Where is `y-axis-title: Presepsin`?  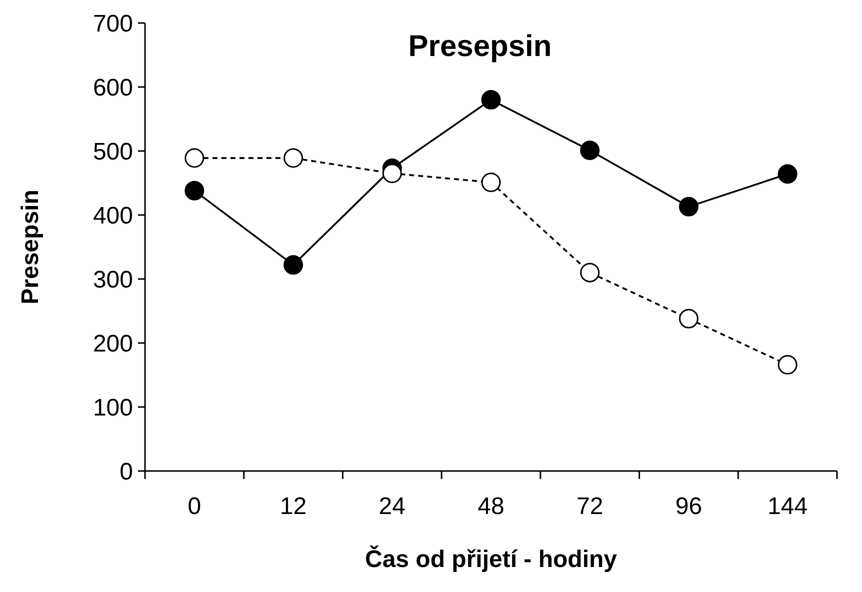 y-axis-title: Presepsin is located at coordinates (30, 247).